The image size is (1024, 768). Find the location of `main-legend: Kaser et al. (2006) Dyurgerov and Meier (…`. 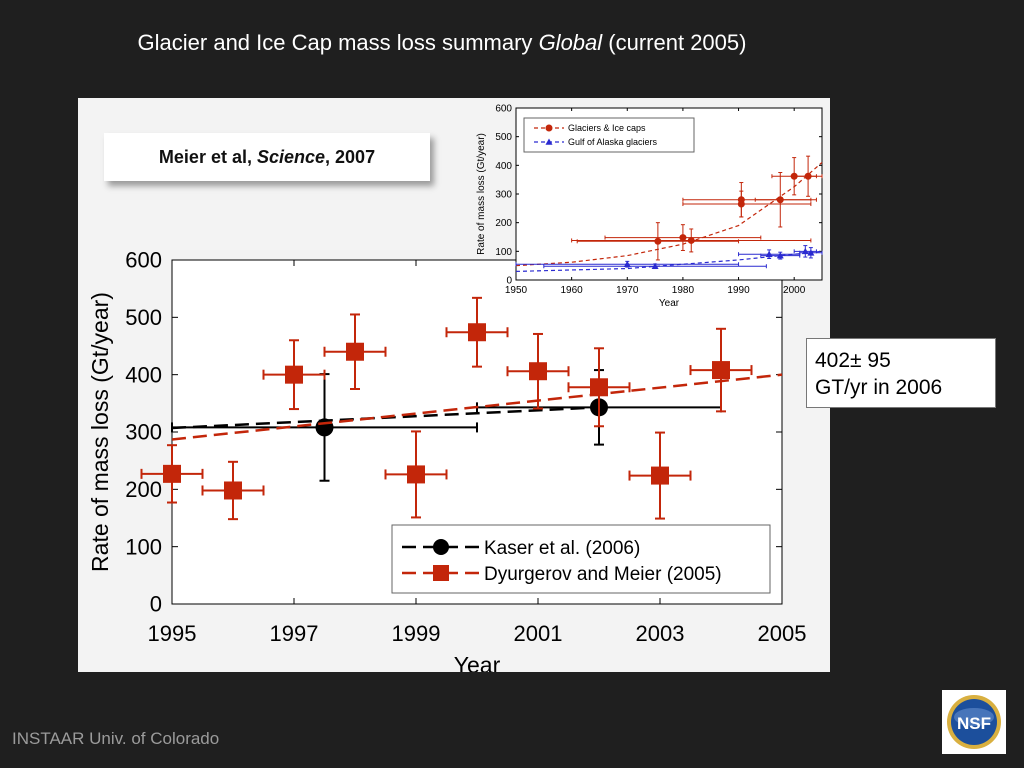

main-legend: Kaser et al. (2006) Dyurgerov and Meier (… is located at coordinates (581, 559).